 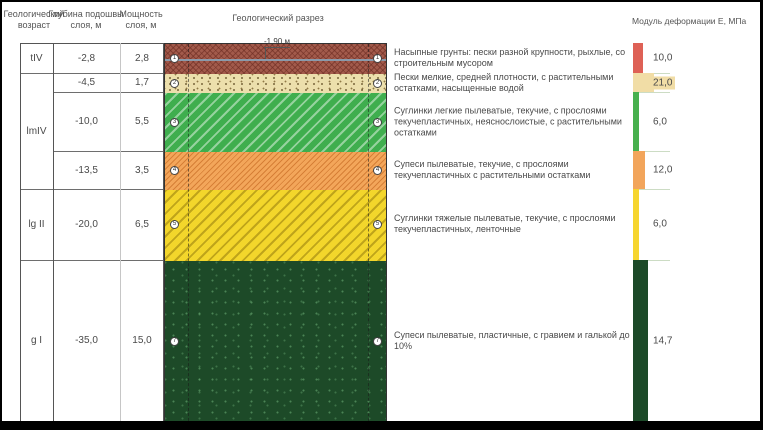 What do you see at coordinates (663, 170) in the screenshot?
I see `modulus-value: 12,0` at bounding box center [663, 170].